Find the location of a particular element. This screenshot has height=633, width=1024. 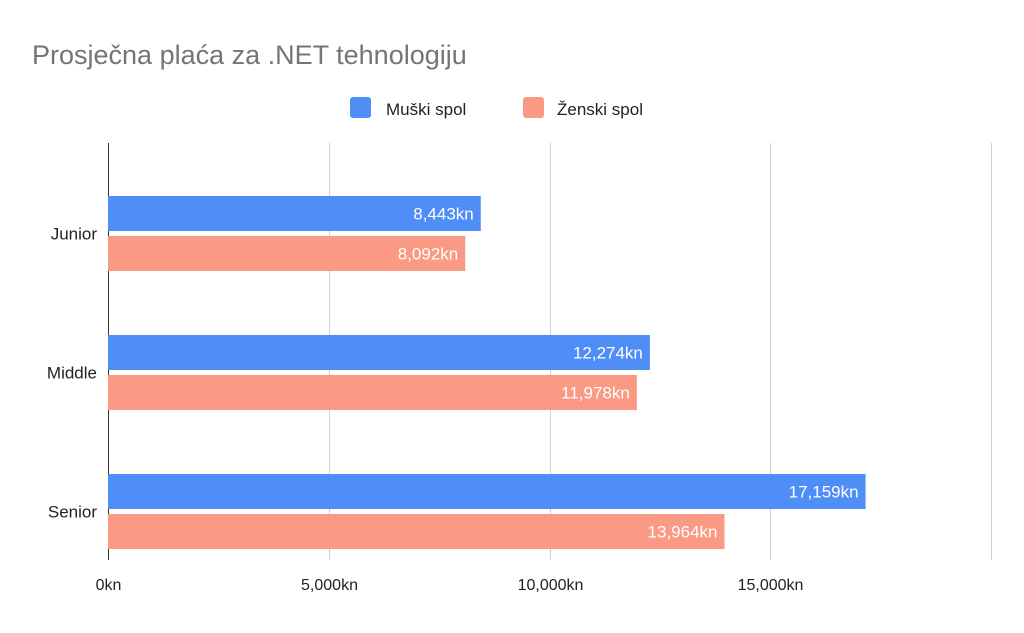

data-label: 12,274kn is located at coordinates (608, 353).